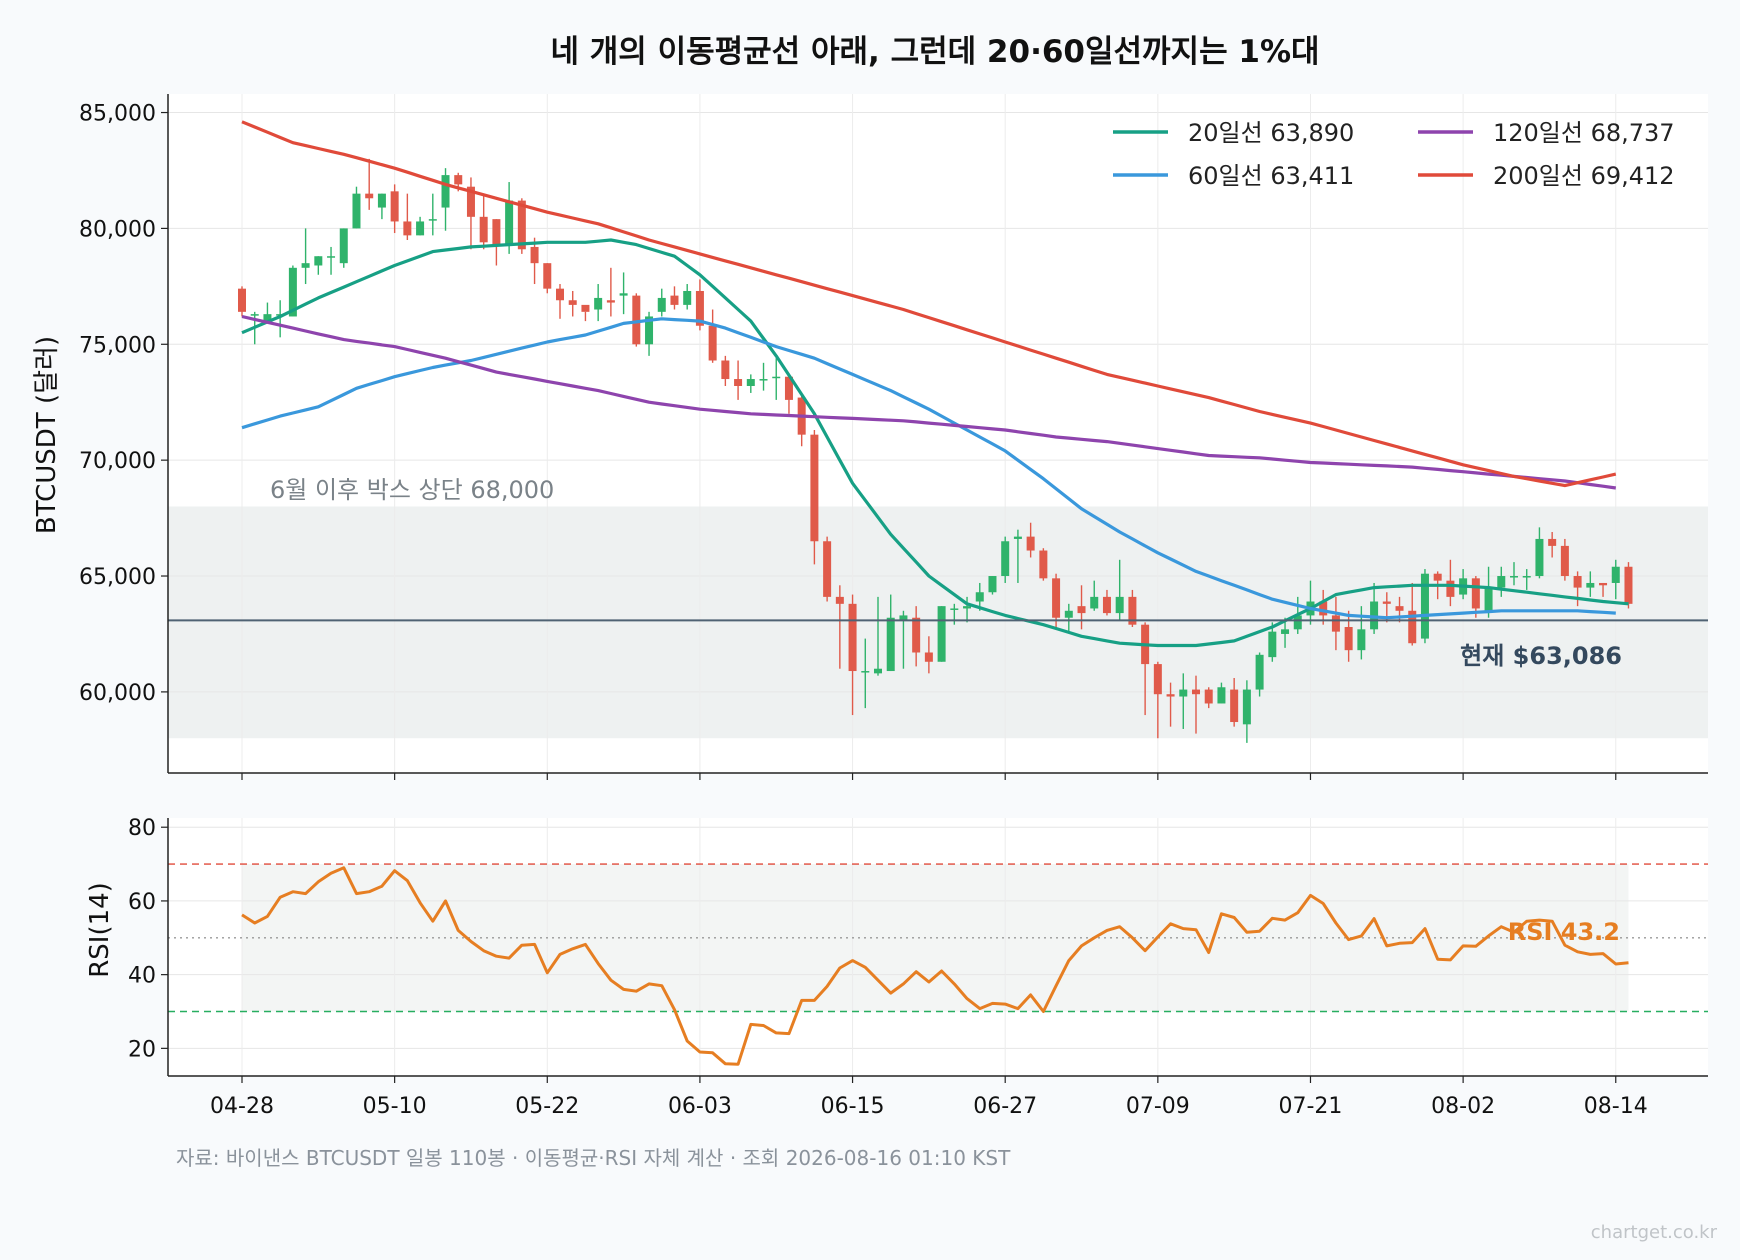 The image size is (1740, 1260). I want to click on price-axis-label: BTCUSDT (달러), so click(47, 435).